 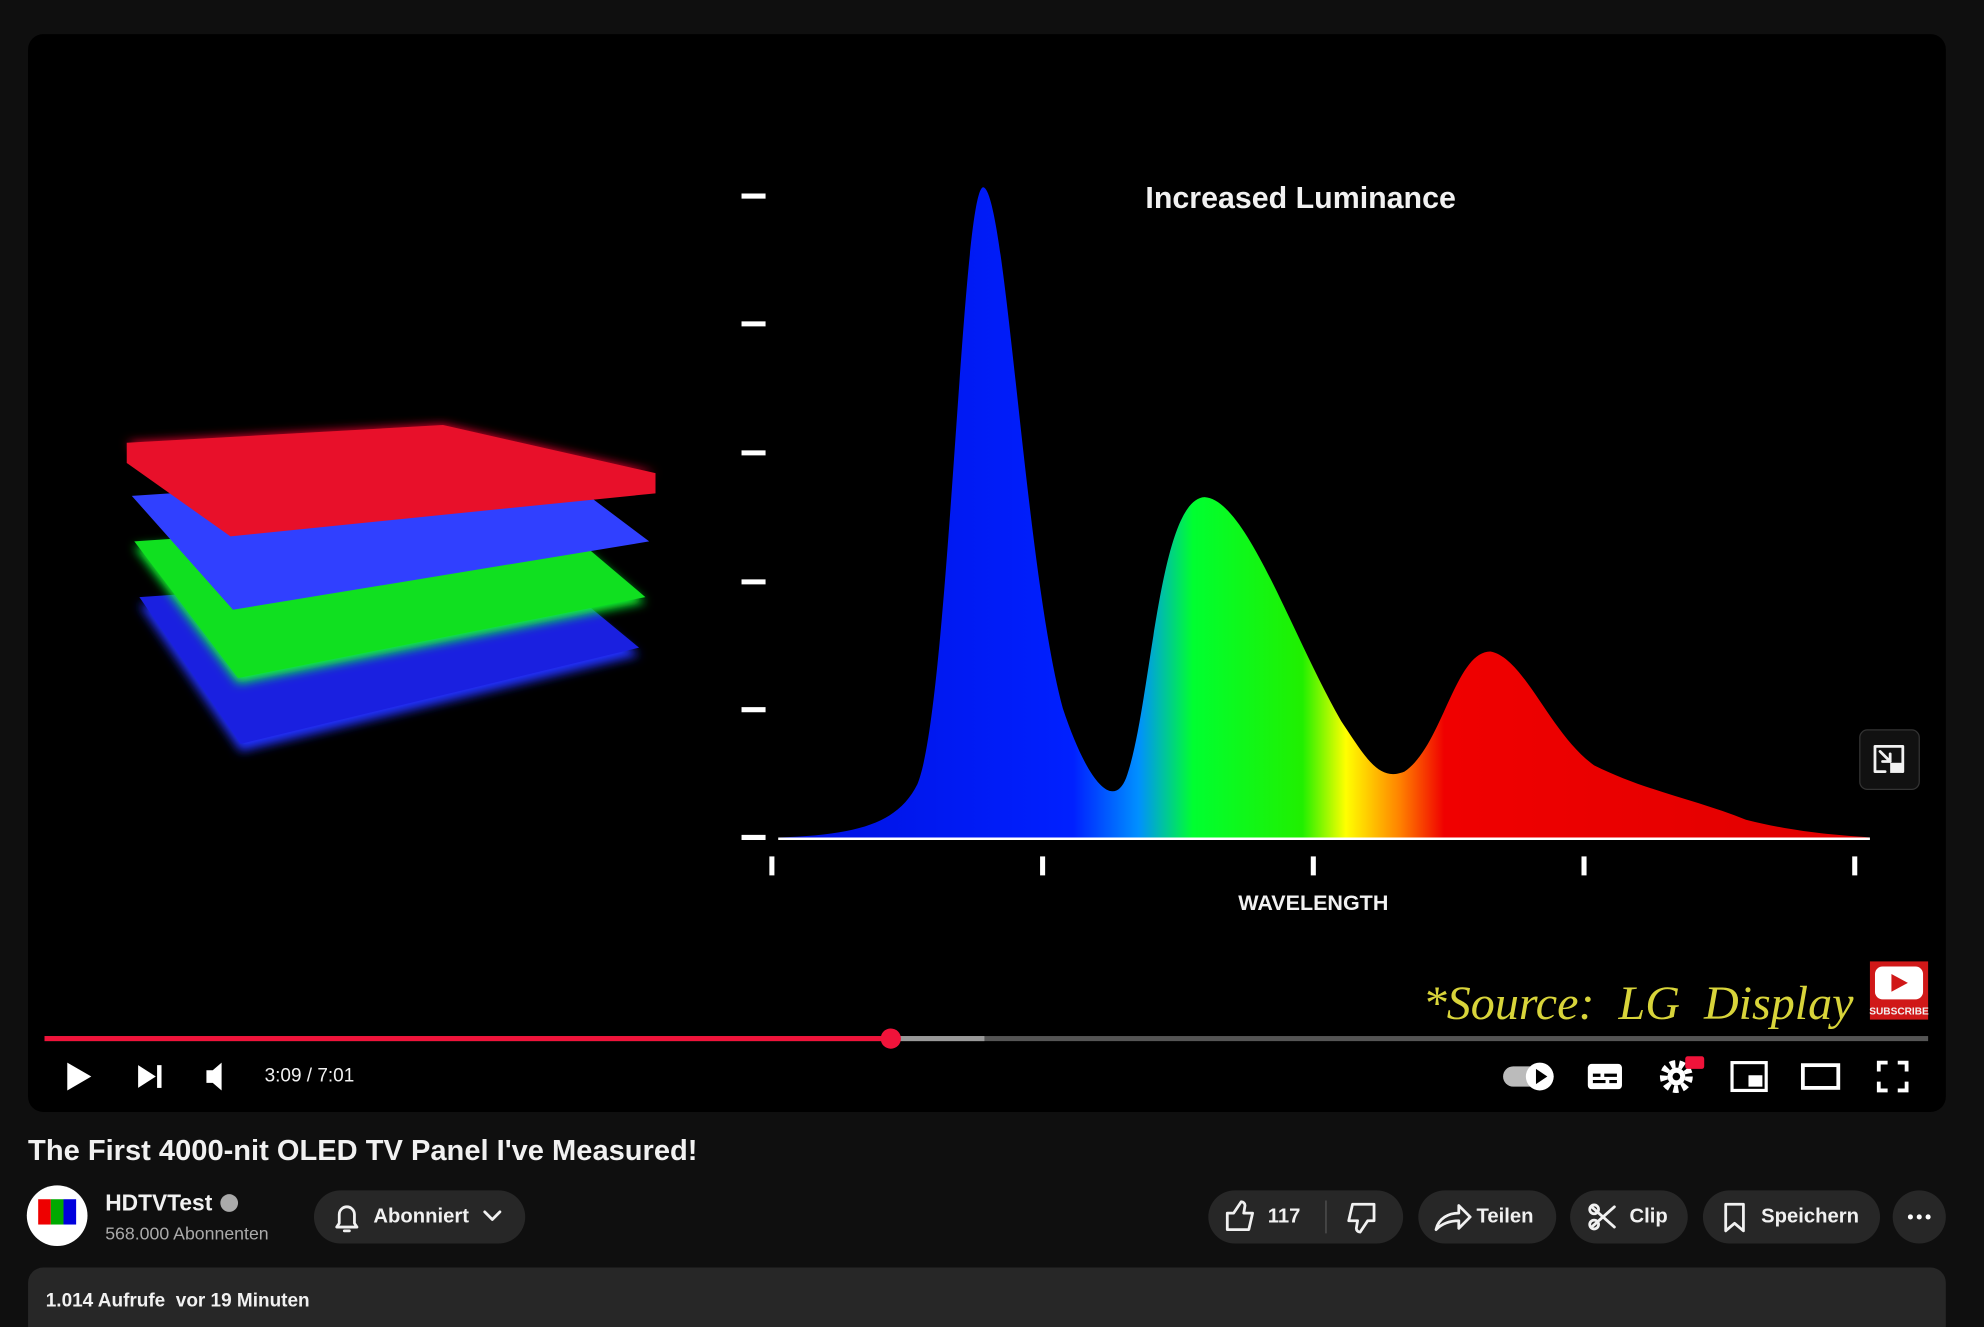 I want to click on next-button, so click(x=147, y=1076).